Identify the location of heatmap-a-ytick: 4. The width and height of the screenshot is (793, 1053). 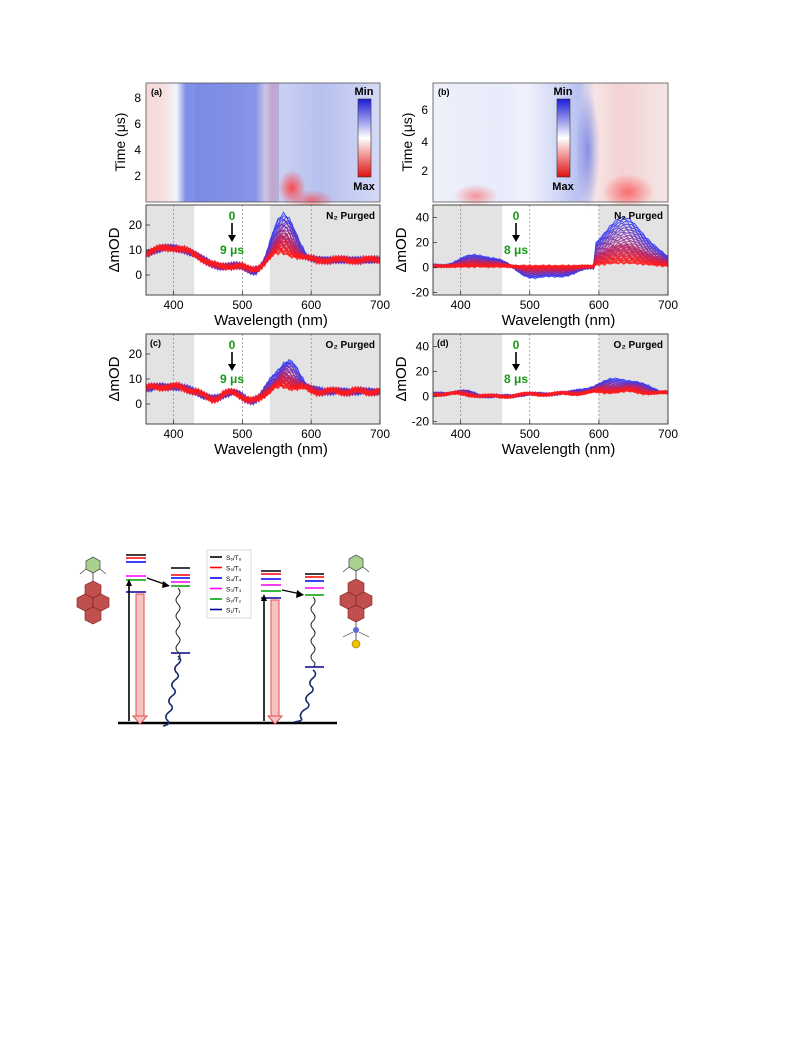
(137, 150).